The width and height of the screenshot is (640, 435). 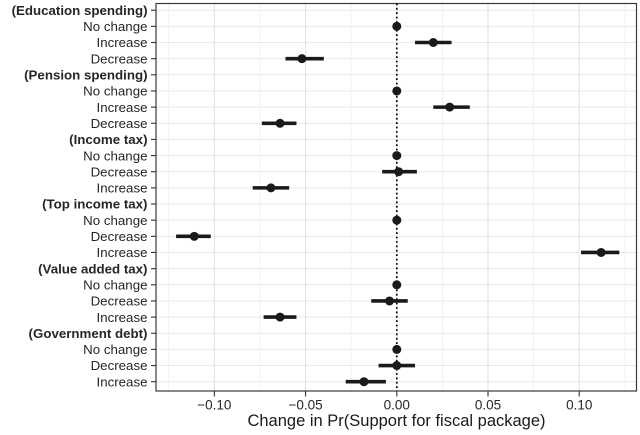 What do you see at coordinates (397, 405) in the screenshot?
I see `x-tick-label: 0.00` at bounding box center [397, 405].